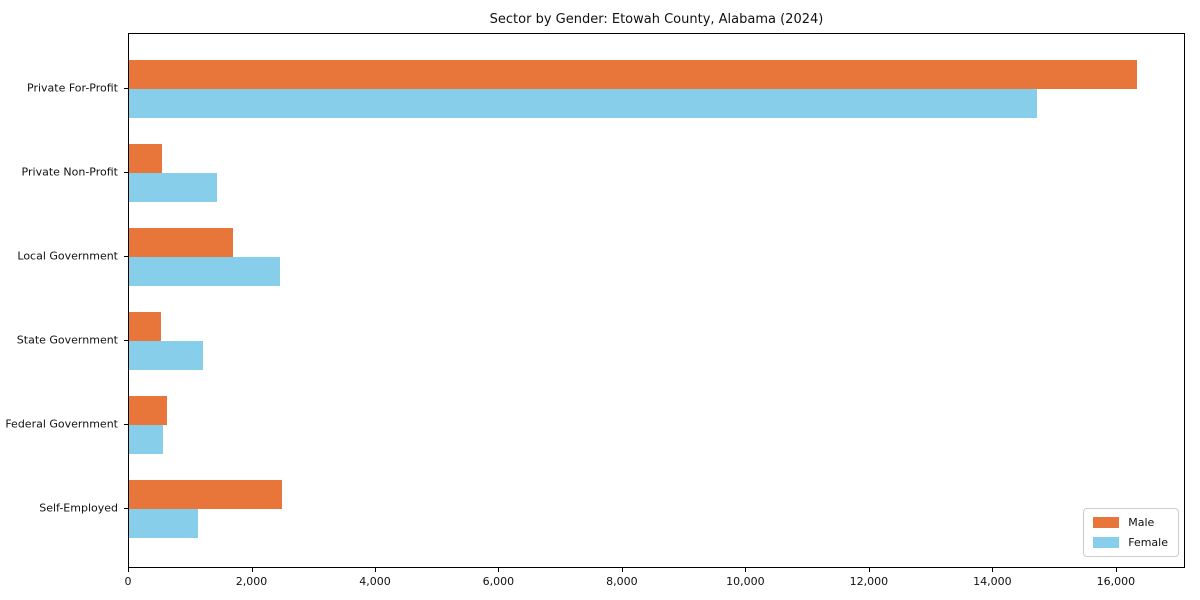 The width and height of the screenshot is (1200, 600). Describe the element at coordinates (128, 581) in the screenshot. I see `xtick-label: 0` at that location.